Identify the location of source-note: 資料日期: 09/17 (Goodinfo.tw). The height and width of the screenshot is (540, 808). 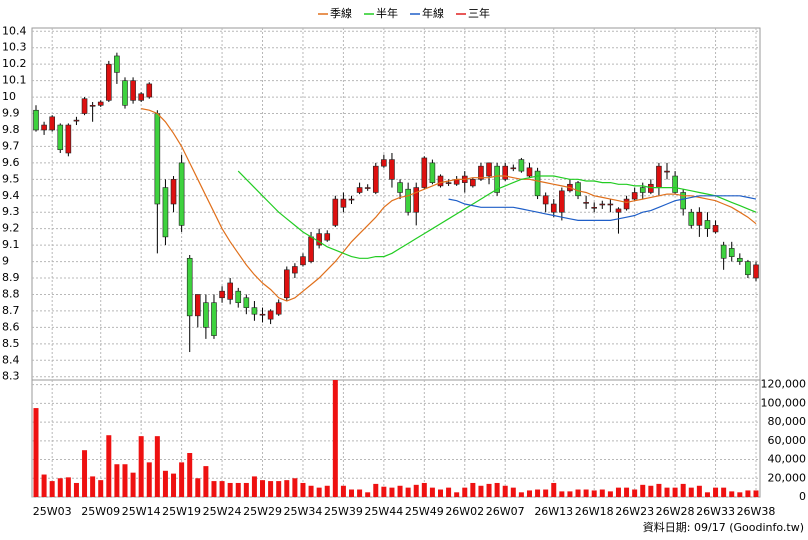
(723, 527).